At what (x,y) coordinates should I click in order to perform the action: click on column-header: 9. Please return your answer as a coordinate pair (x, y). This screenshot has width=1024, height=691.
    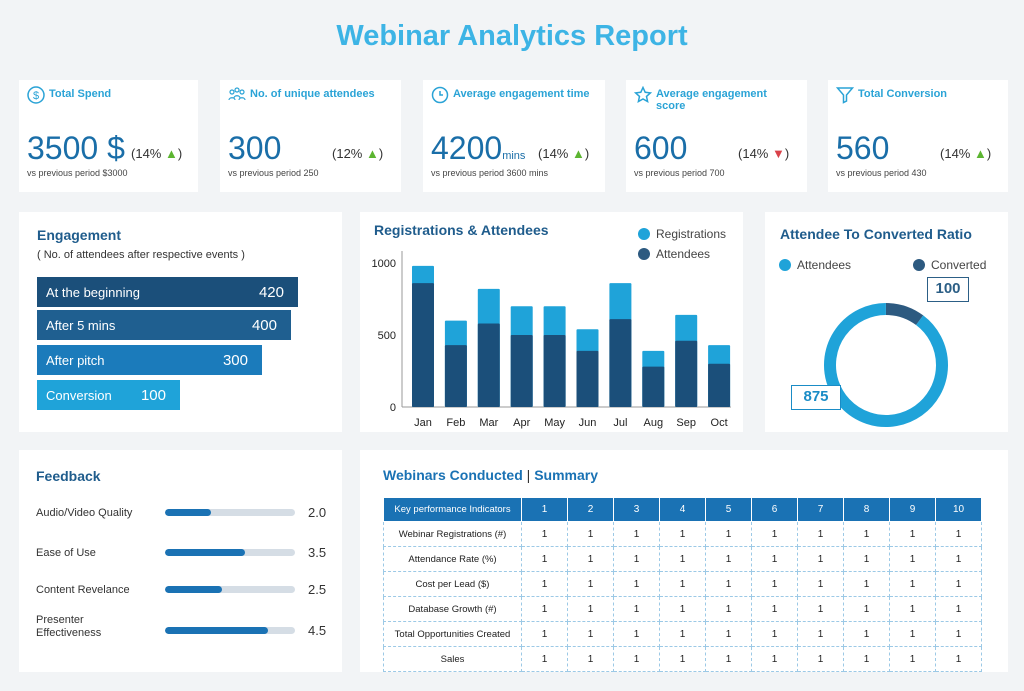
    Looking at the image, I should click on (912, 509).